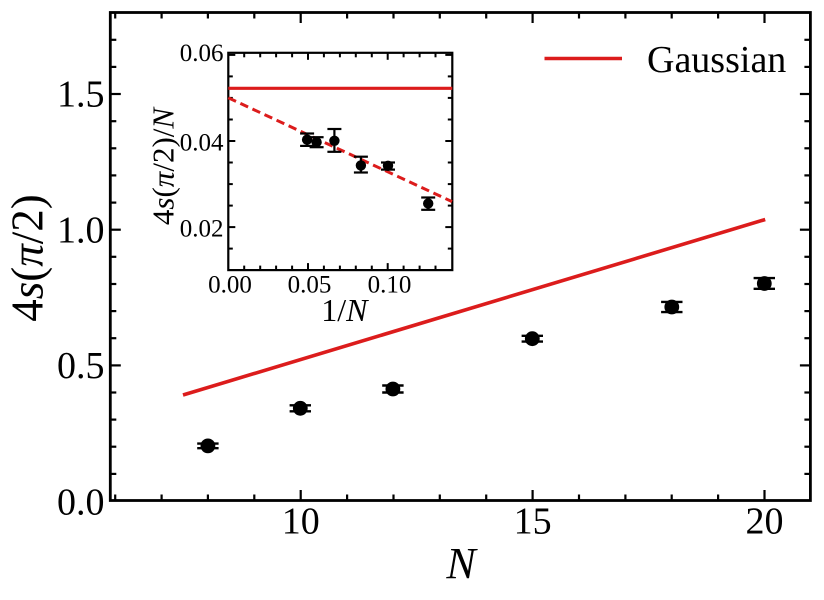 The height and width of the screenshot is (600, 824). Describe the element at coordinates (390, 284) in the screenshot. I see `svg-text: 0.10` at that location.